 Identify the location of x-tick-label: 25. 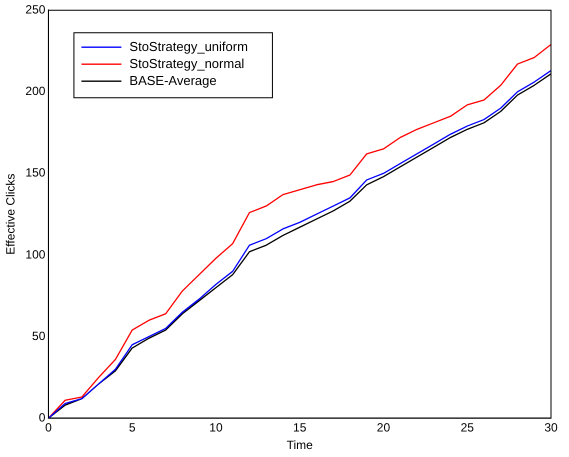
(467, 427).